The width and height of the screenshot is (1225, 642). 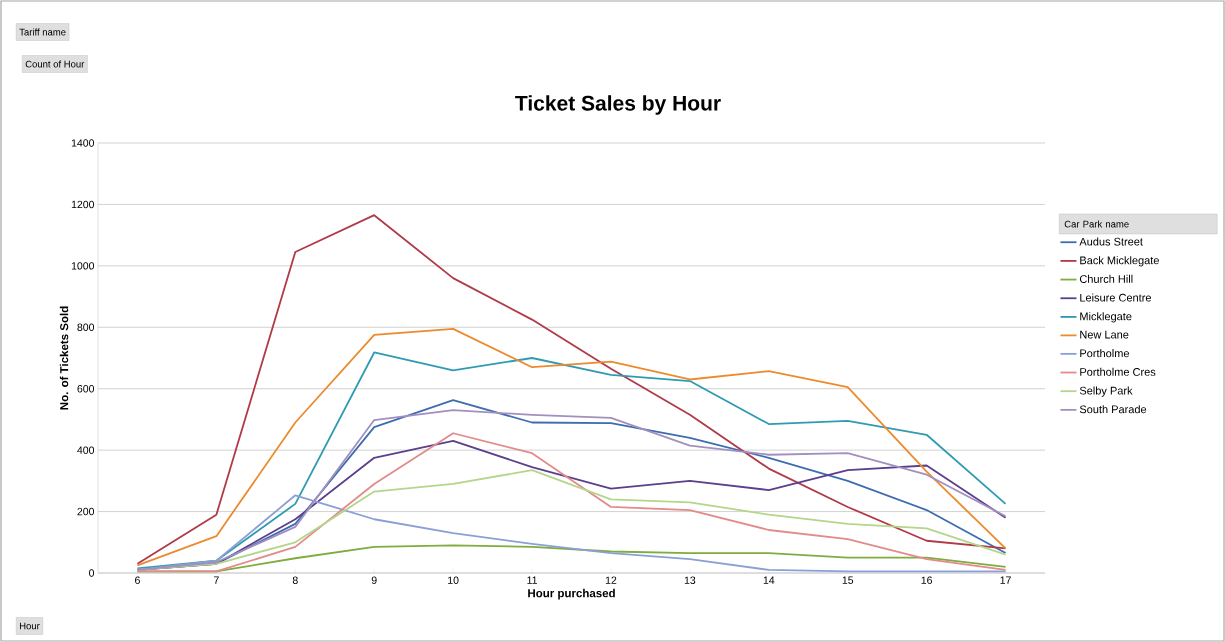 What do you see at coordinates (848, 580) in the screenshot?
I see `x-tick-label: 15` at bounding box center [848, 580].